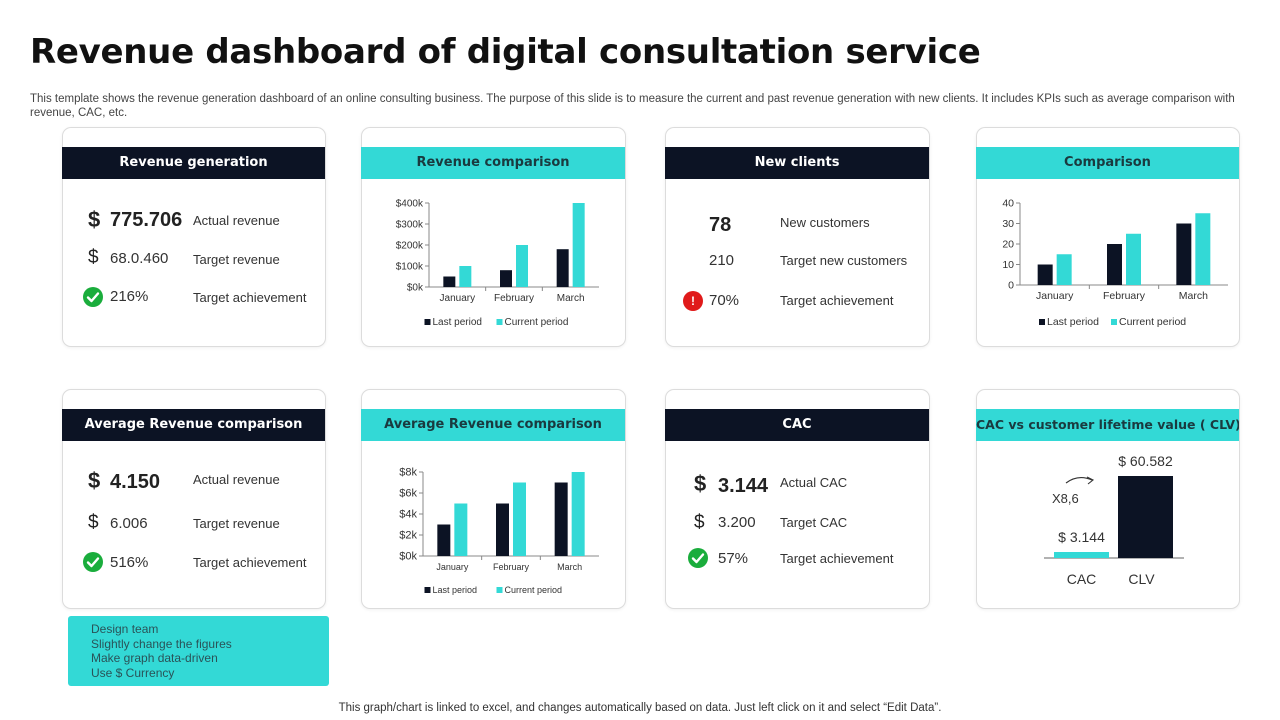 The height and width of the screenshot is (720, 1280). Describe the element at coordinates (154, 658) in the screenshot. I see `note-line: Make graph data-driven` at that location.